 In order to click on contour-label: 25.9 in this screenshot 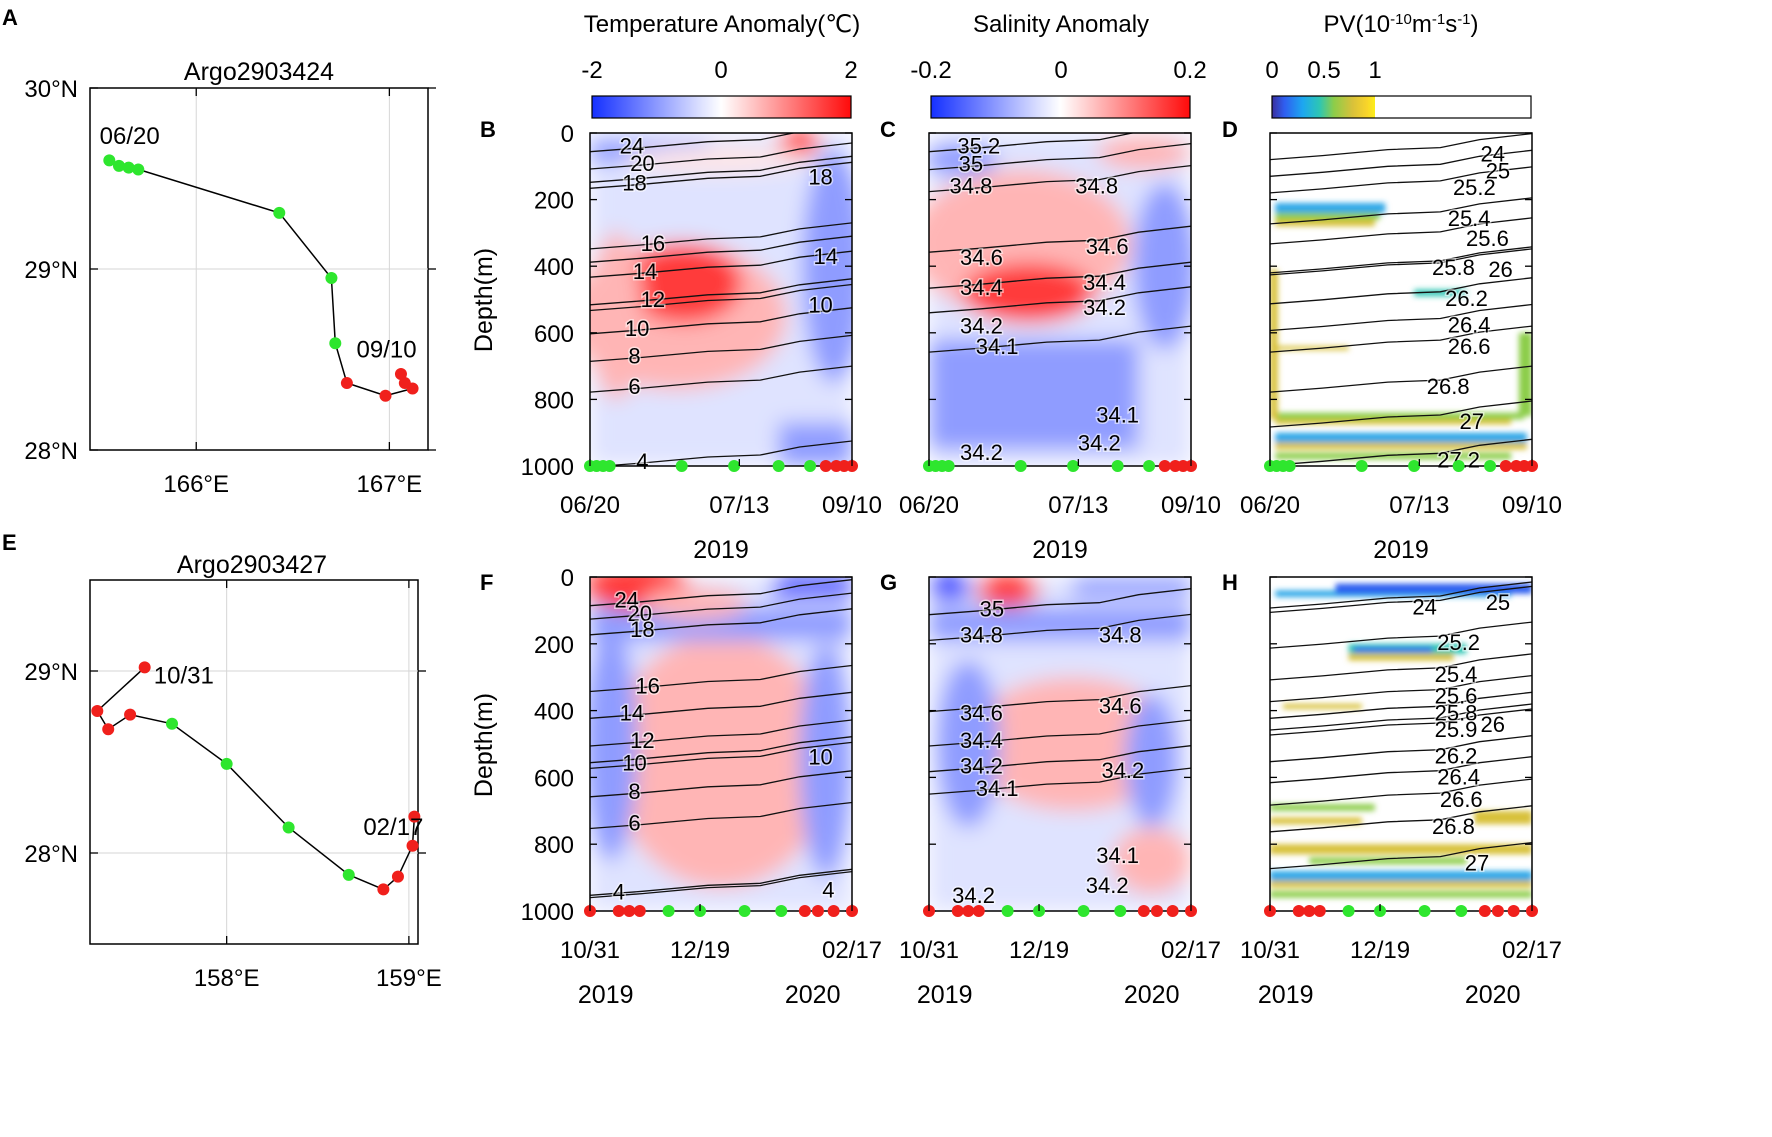, I will do `click(1456, 729)`.